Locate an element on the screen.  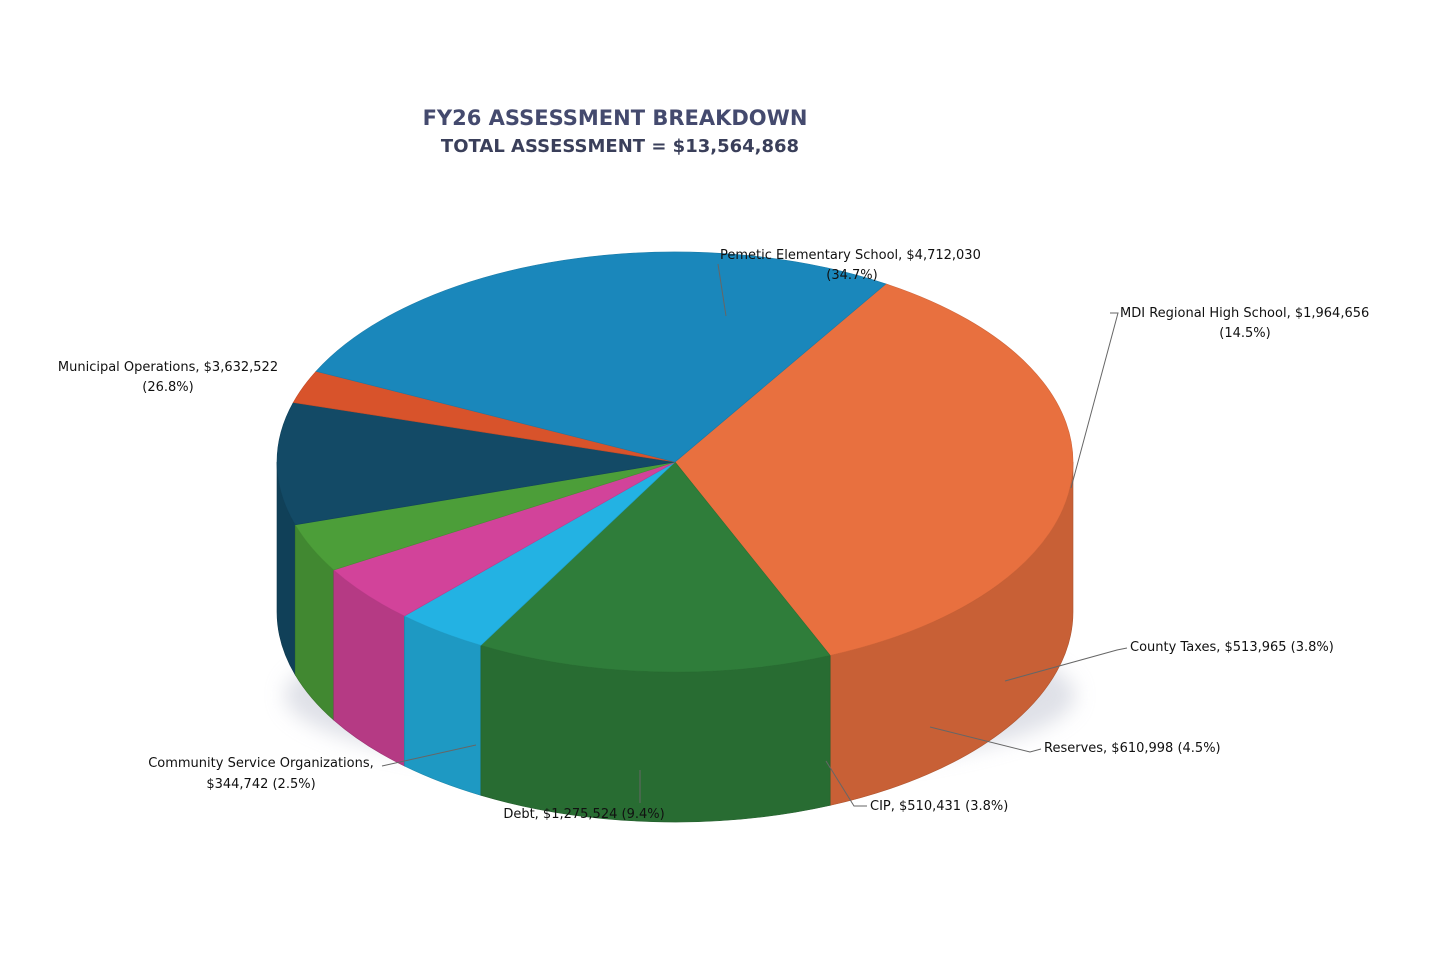
slice-label-debt-line-1: Debt, $1,275,524 (9.4%) is located at coordinates (583, 814).